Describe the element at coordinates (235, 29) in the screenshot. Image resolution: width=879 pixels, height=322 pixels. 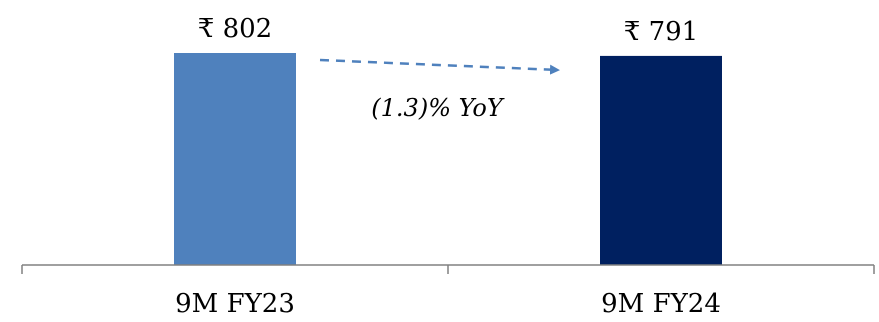
I see `bar-value-label: ₹ 802` at that location.